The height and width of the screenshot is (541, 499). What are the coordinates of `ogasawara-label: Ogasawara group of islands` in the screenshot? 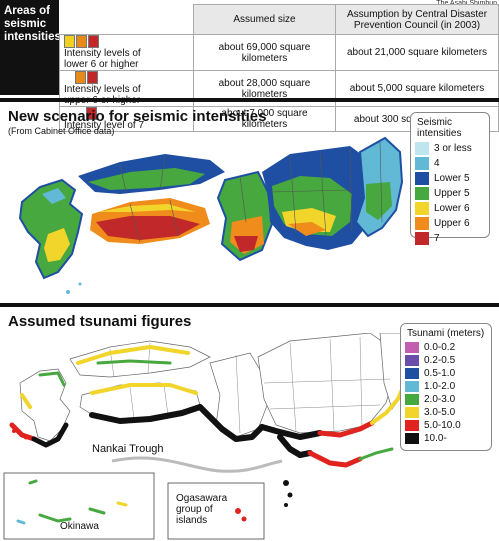 It's located at (201, 509).